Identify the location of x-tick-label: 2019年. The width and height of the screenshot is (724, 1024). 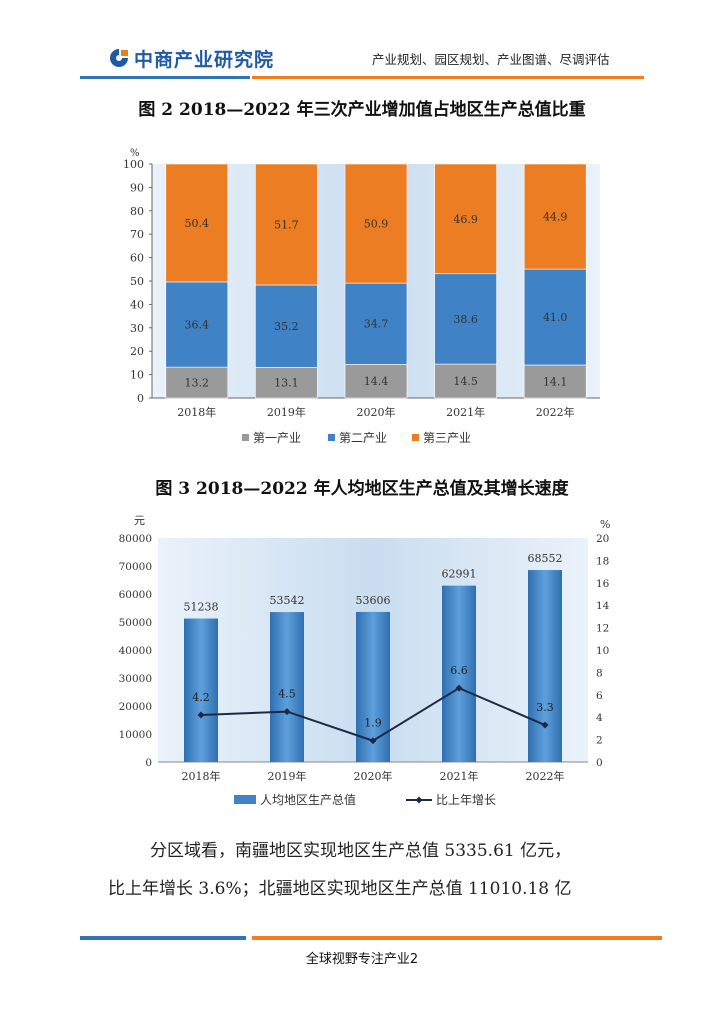
(287, 776).